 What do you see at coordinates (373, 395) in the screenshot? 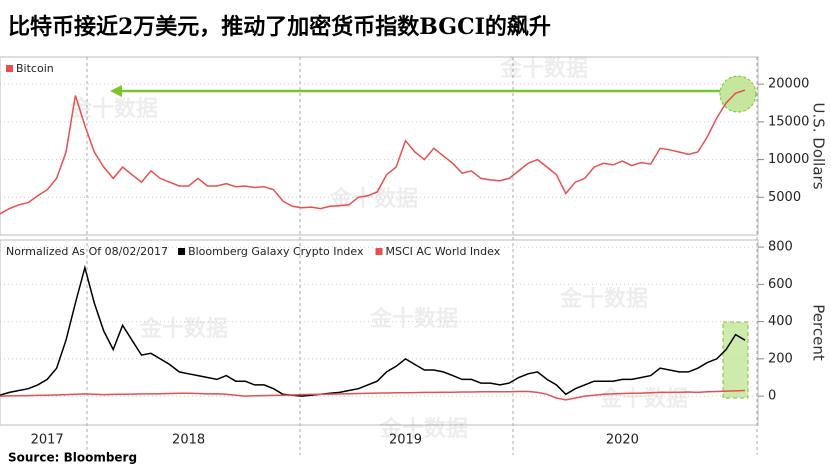
I see `series-line` at bounding box center [373, 395].